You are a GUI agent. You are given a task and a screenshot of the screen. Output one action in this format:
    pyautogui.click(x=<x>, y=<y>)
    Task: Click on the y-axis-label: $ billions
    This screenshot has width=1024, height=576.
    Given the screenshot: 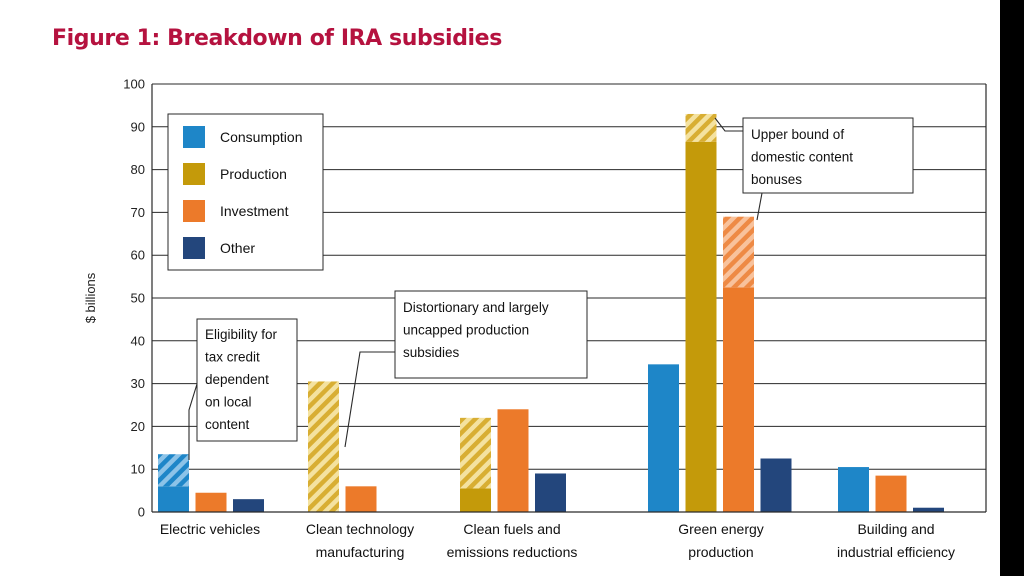 What is the action you would take?
    pyautogui.click(x=90, y=297)
    